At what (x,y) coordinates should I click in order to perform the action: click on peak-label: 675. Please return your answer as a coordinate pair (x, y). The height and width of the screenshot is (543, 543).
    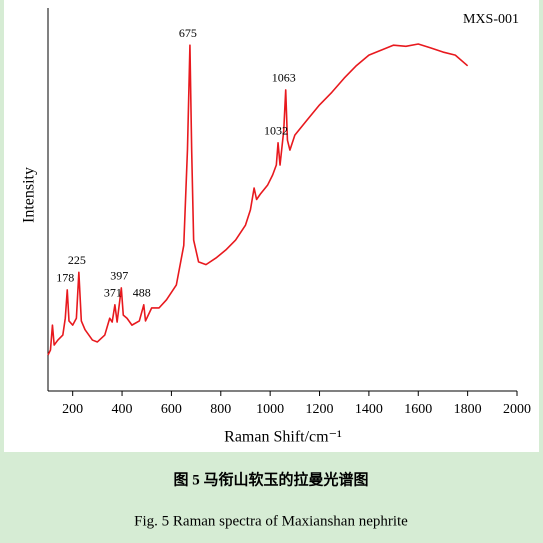
    Looking at the image, I should click on (188, 33).